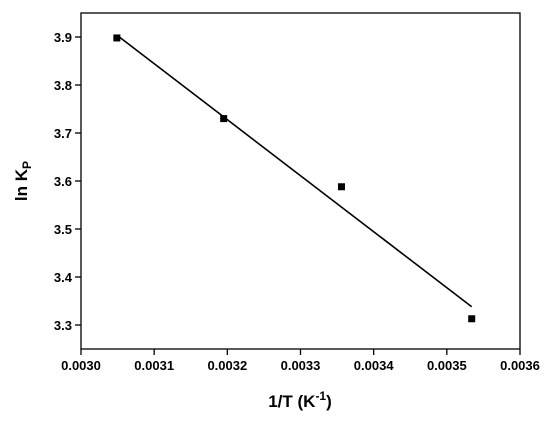 This screenshot has height=424, width=550. What do you see at coordinates (63, 181) in the screenshot?
I see `y-tick-label-3: 3.6` at bounding box center [63, 181].